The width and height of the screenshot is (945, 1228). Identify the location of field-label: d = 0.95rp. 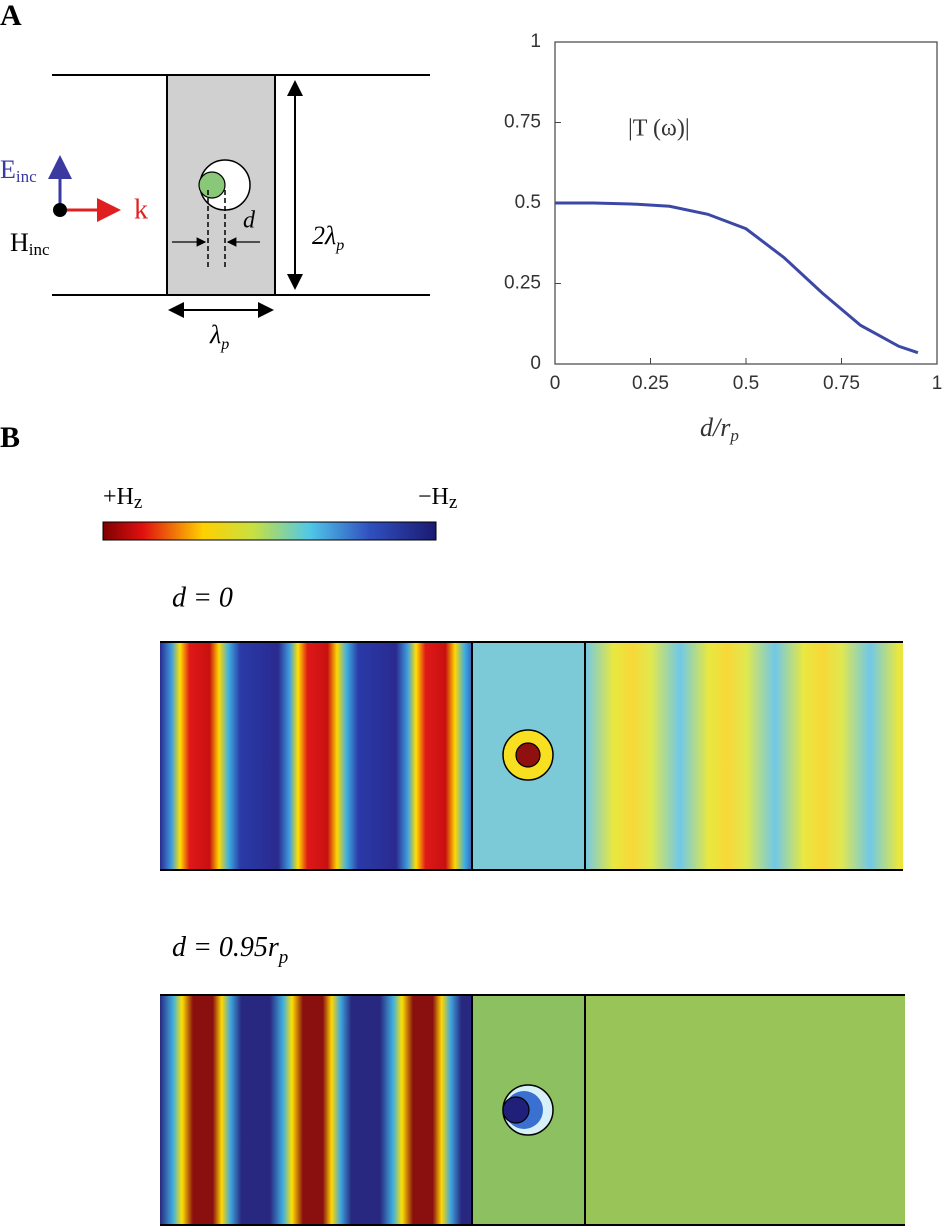
(230, 950).